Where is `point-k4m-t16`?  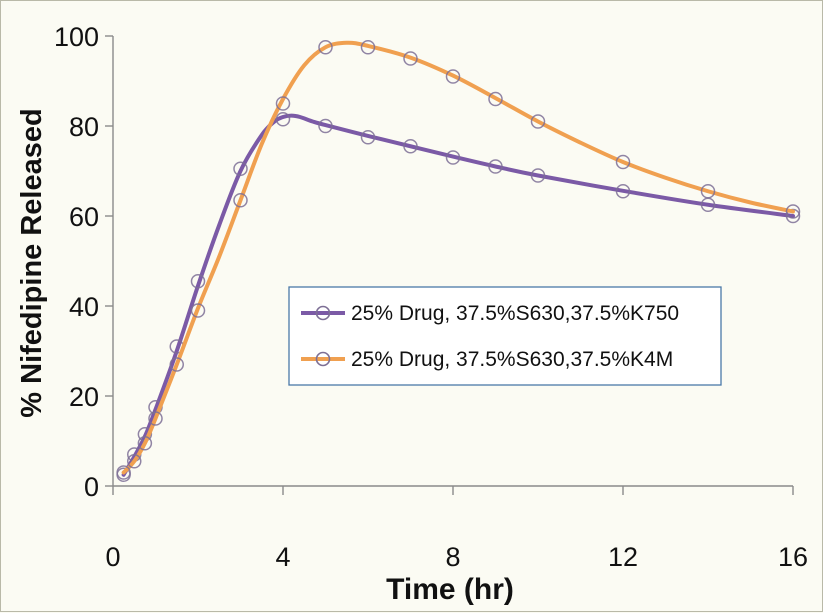 point-k4m-t16 is located at coordinates (793, 211).